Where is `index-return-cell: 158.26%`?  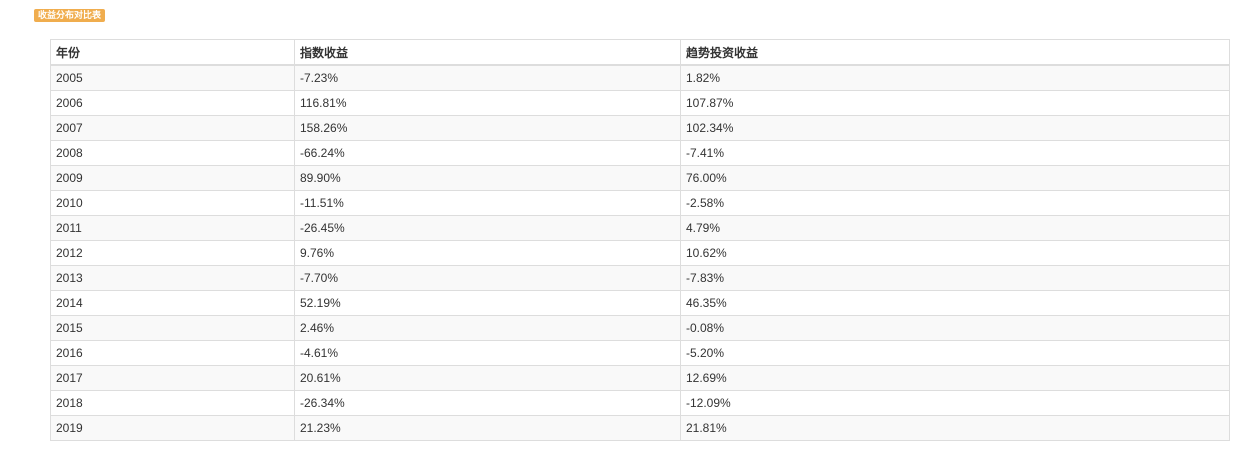
index-return-cell: 158.26% is located at coordinates (487, 128).